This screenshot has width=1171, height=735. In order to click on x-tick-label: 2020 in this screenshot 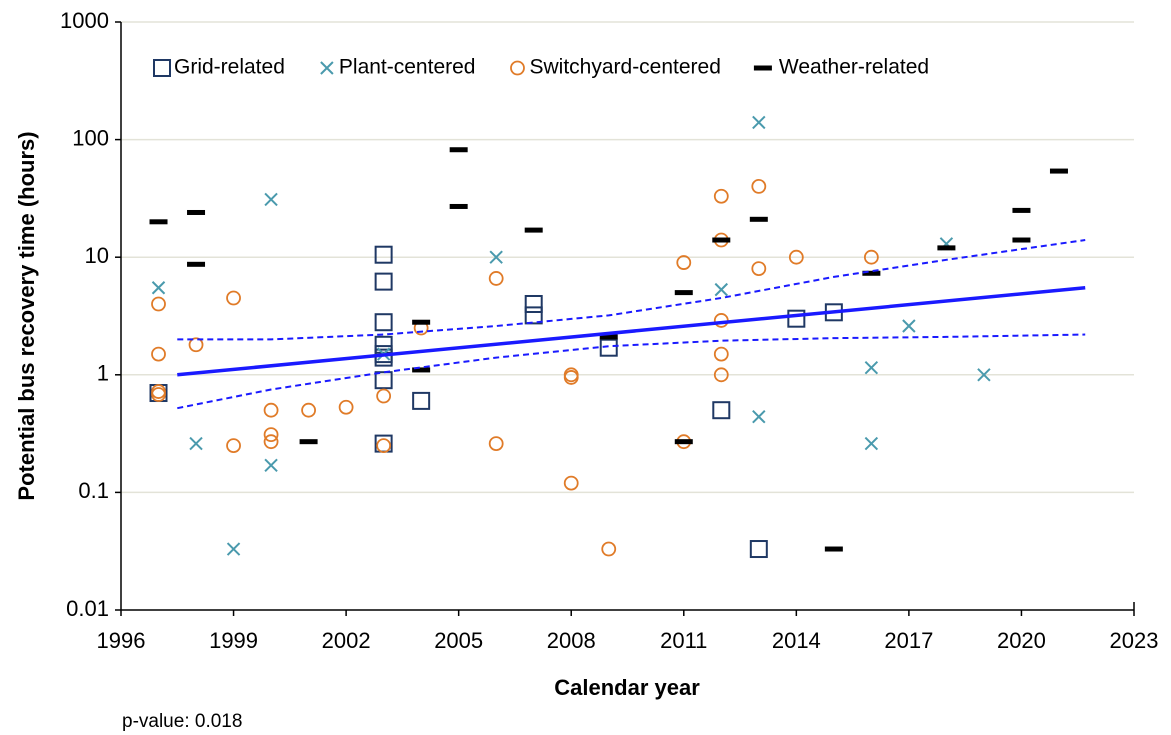, I will do `click(1021, 640)`.